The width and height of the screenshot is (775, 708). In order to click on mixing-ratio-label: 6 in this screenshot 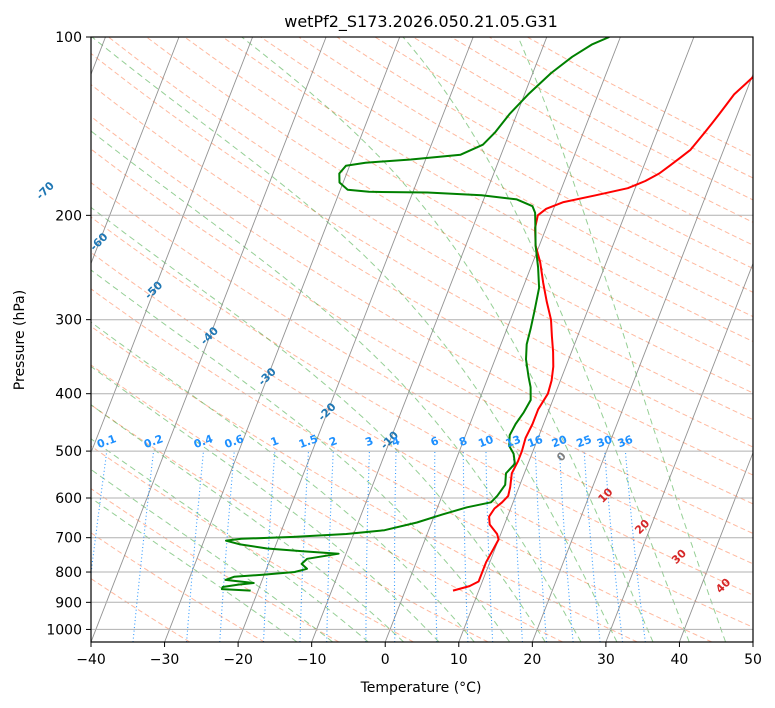, I will do `click(435, 441)`.